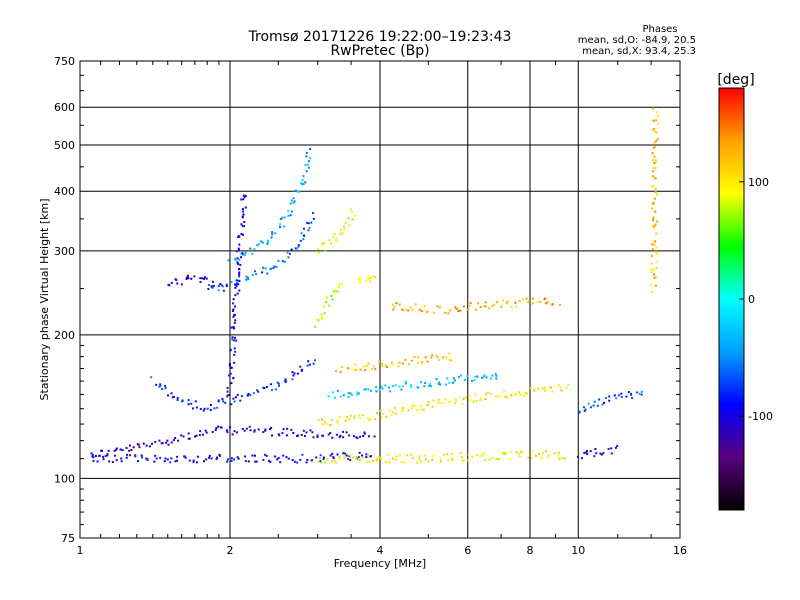 This screenshot has height=600, width=800. I want to click on x-tick-label: 2, so click(230, 550).